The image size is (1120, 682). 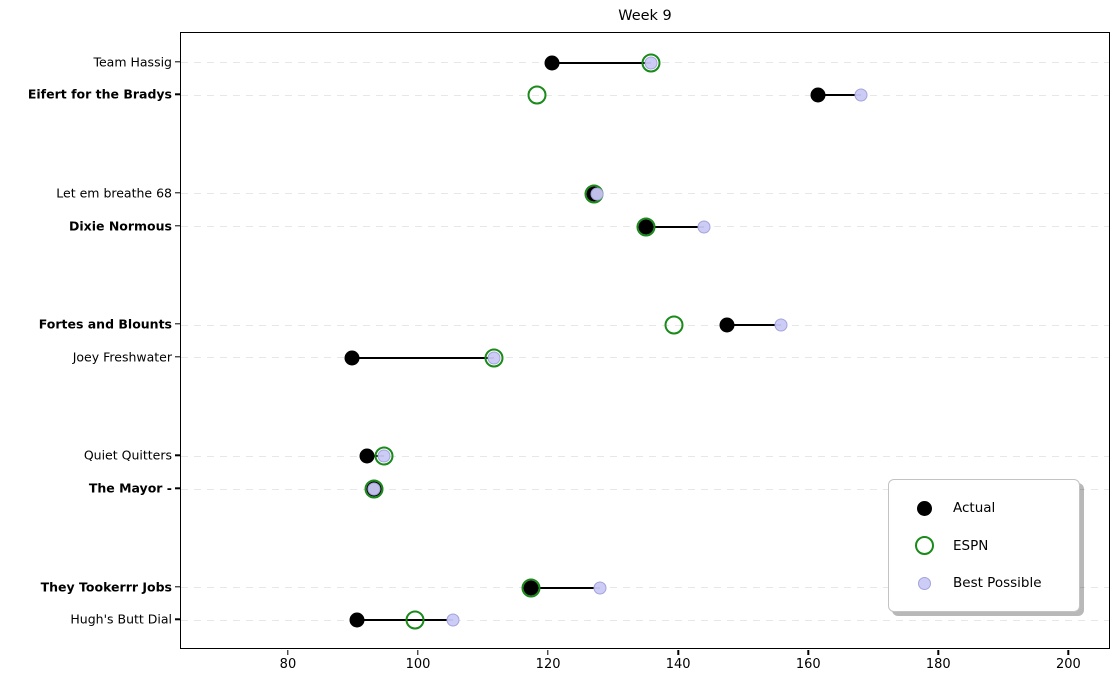 I want to click on x-tick-label: 160, so click(x=808, y=664).